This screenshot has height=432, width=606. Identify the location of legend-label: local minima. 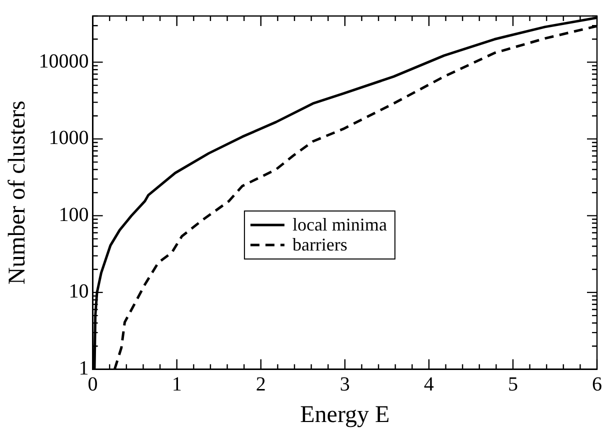
(339, 224).